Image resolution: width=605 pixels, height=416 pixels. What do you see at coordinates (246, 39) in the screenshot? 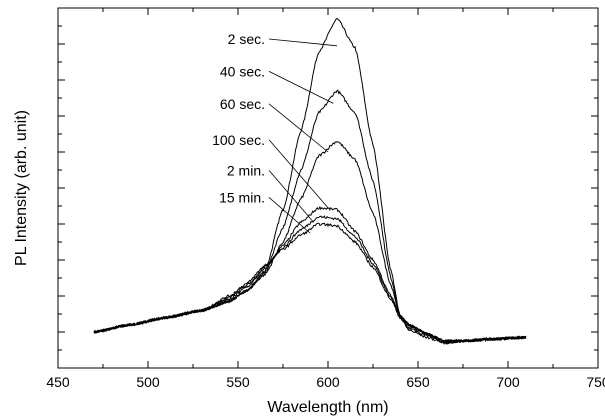
I see `annotation-label: 2 sec.` at bounding box center [246, 39].